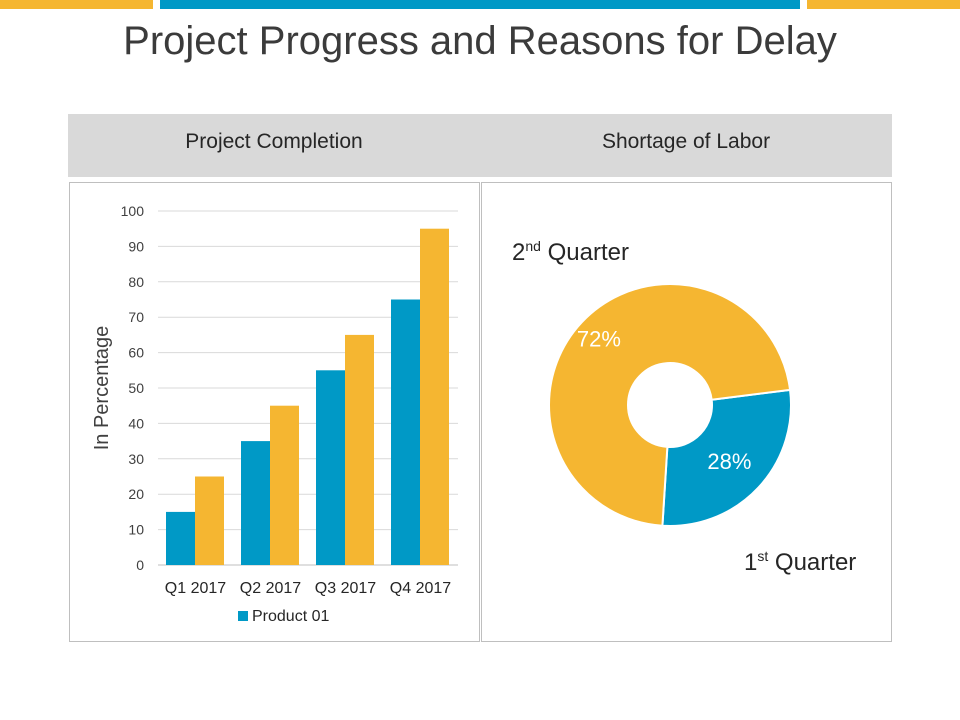  Describe the element at coordinates (136, 494) in the screenshot. I see `y-tick-label: 20` at that location.